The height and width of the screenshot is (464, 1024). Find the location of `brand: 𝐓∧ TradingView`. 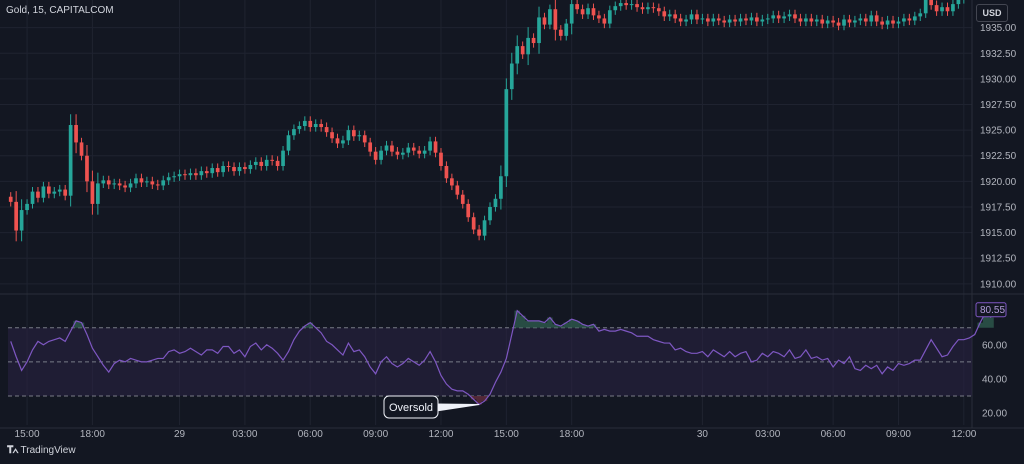

brand: 𝐓∧ TradingView is located at coordinates (41, 450).